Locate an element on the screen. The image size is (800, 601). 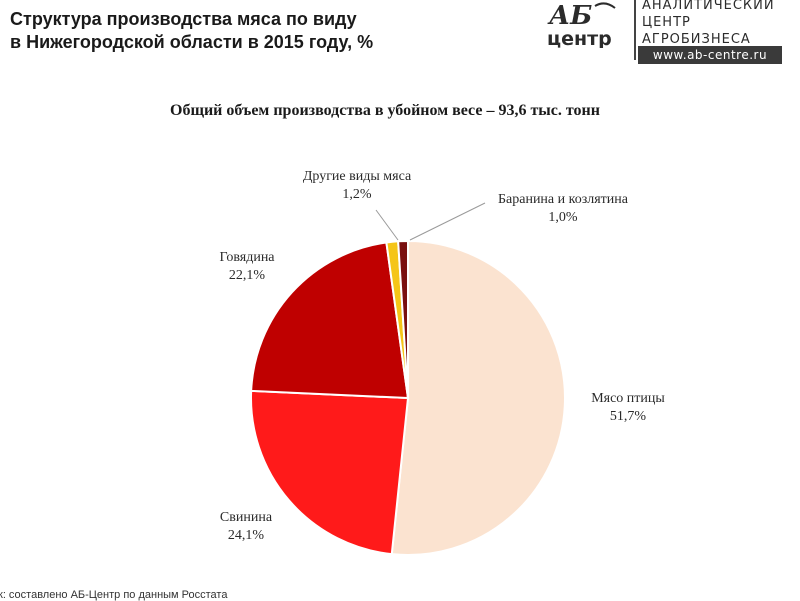
logo-divider is located at coordinates (635, 30).